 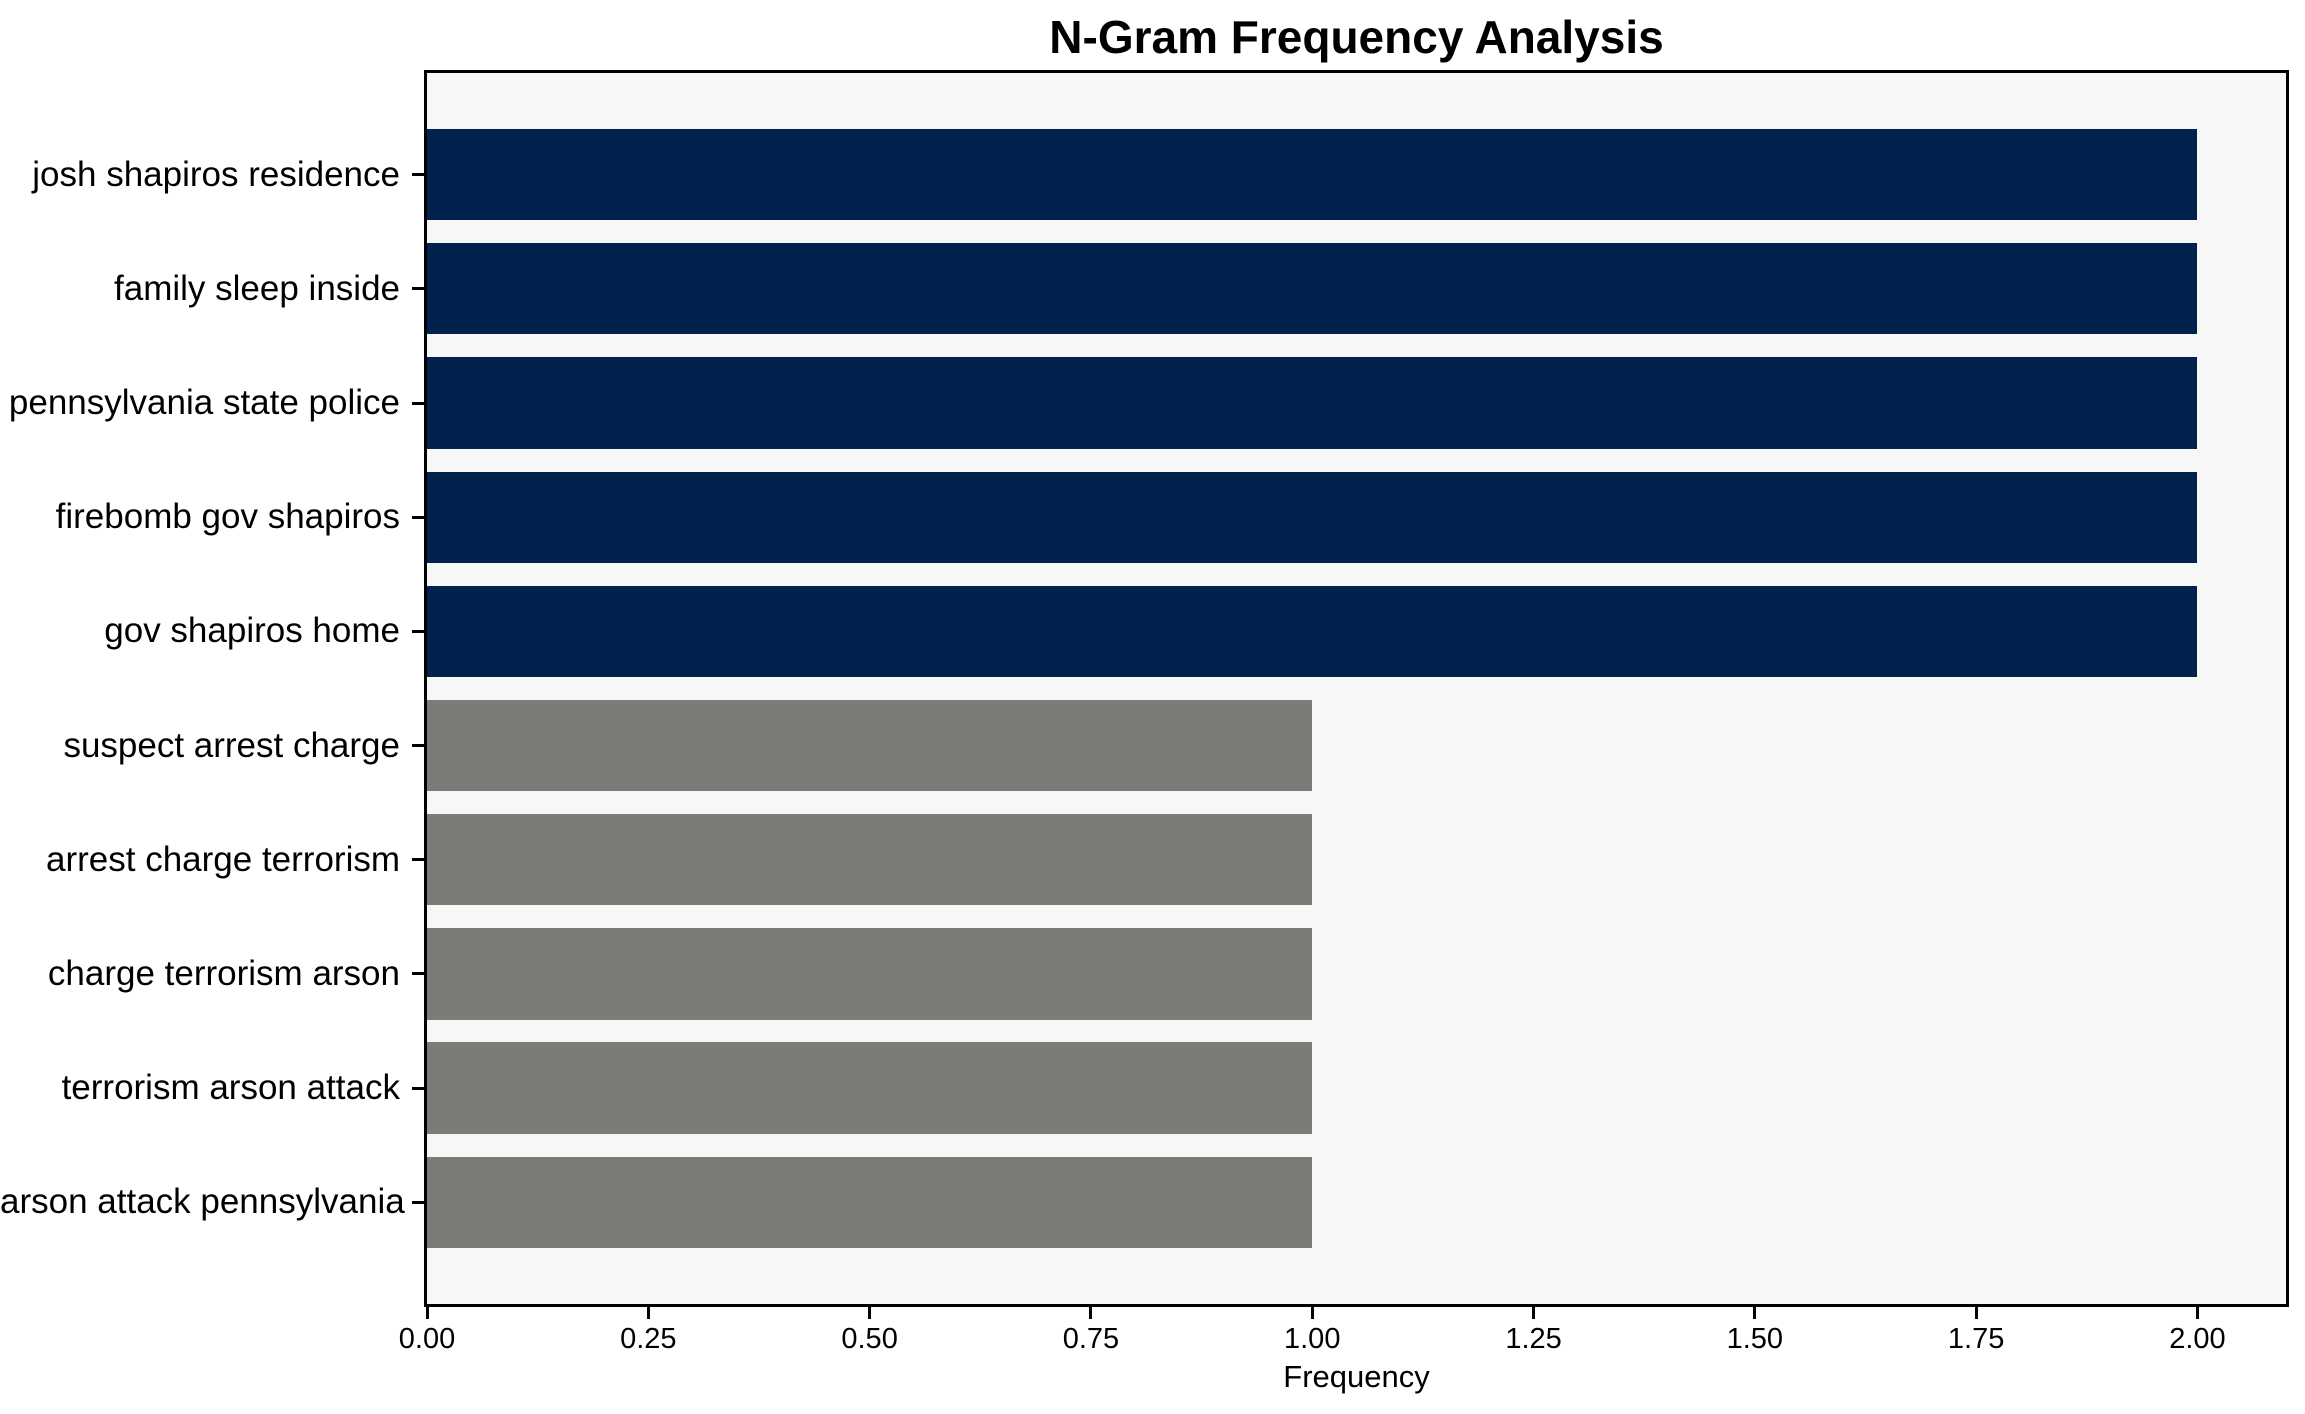 What do you see at coordinates (257, 288) in the screenshot?
I see `y-tick-label: family sleep inside` at bounding box center [257, 288].